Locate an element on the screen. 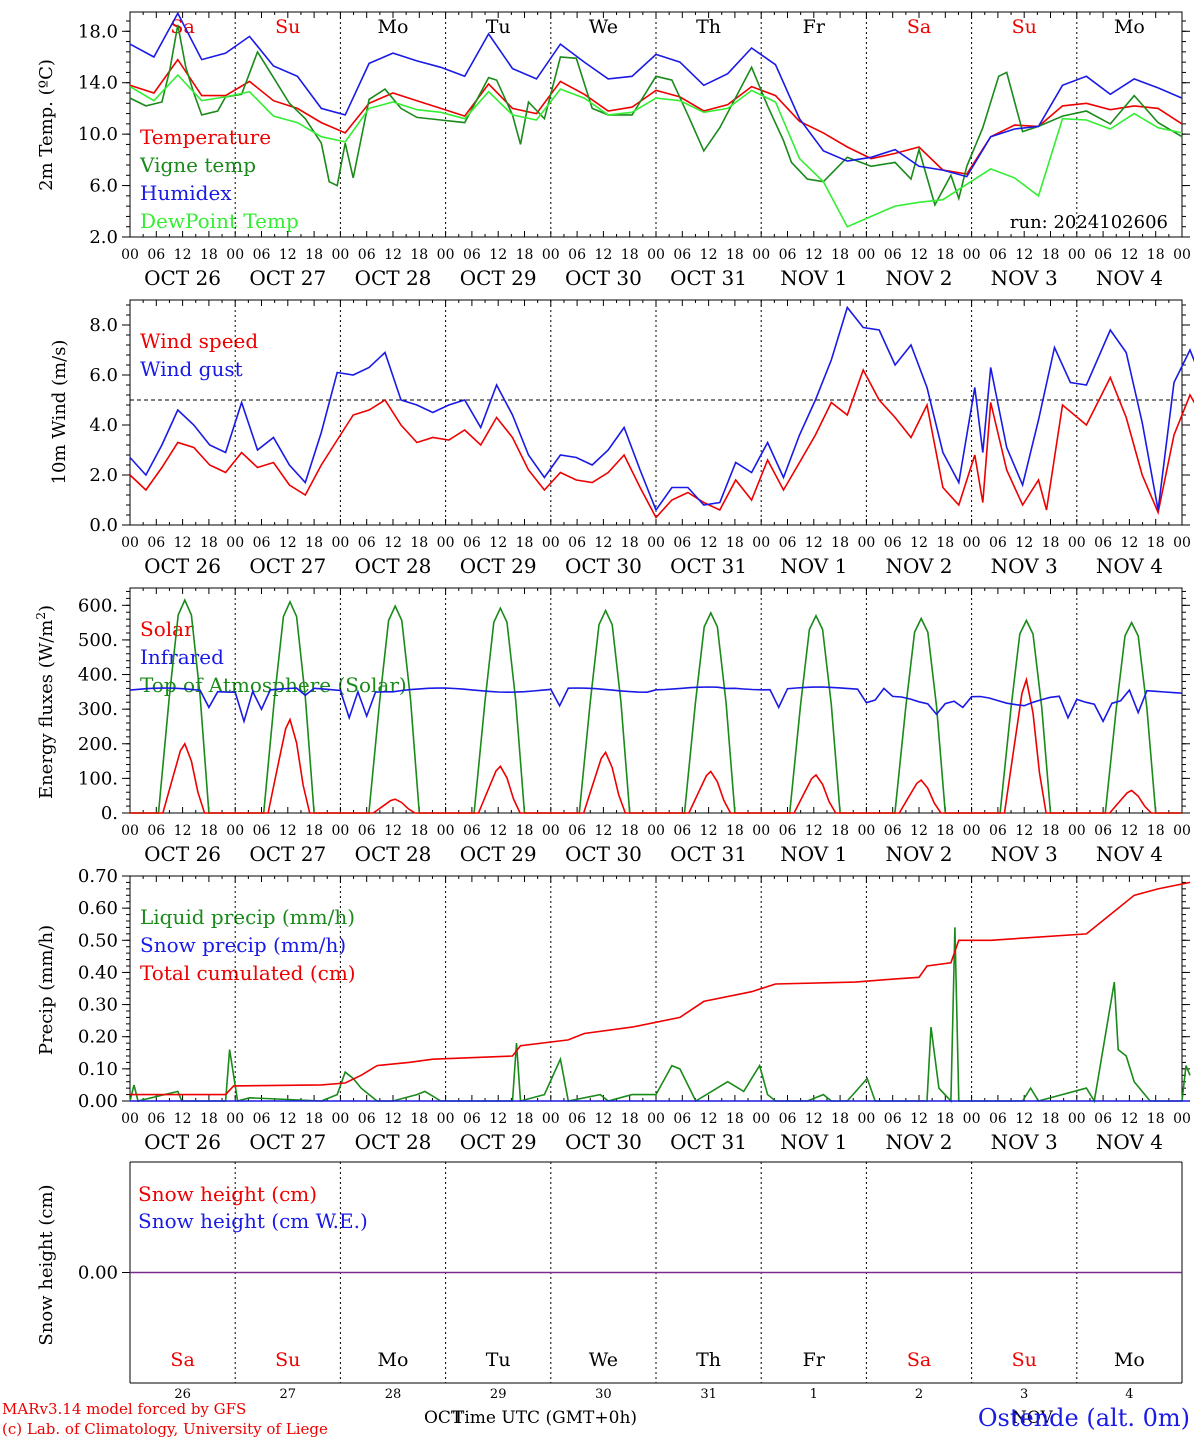 The height and width of the screenshot is (1440, 1194). x-axis-label: Time UTC (GMT+0h) is located at coordinates (545, 1418).